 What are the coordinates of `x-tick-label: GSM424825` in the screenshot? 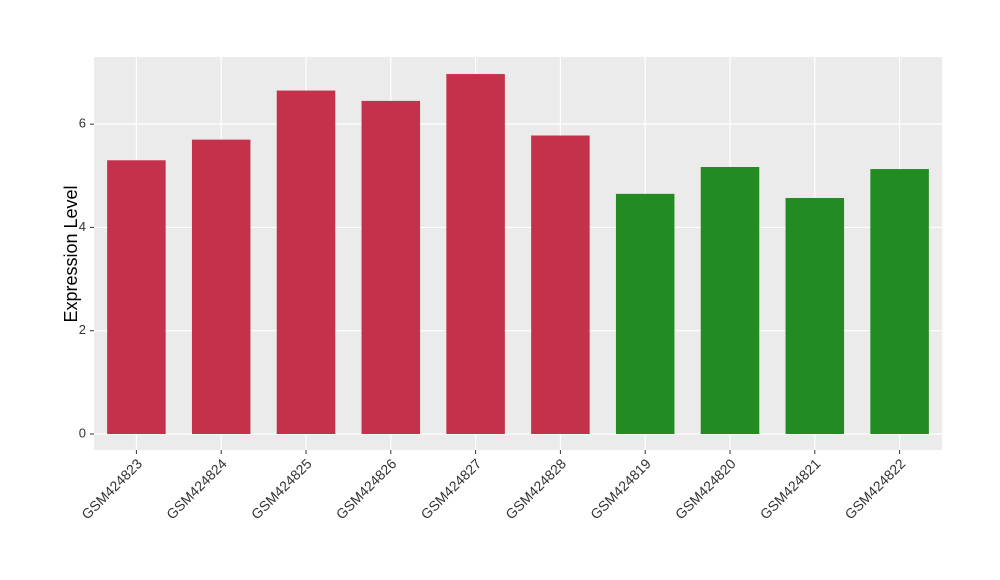 It's located at (281, 488).